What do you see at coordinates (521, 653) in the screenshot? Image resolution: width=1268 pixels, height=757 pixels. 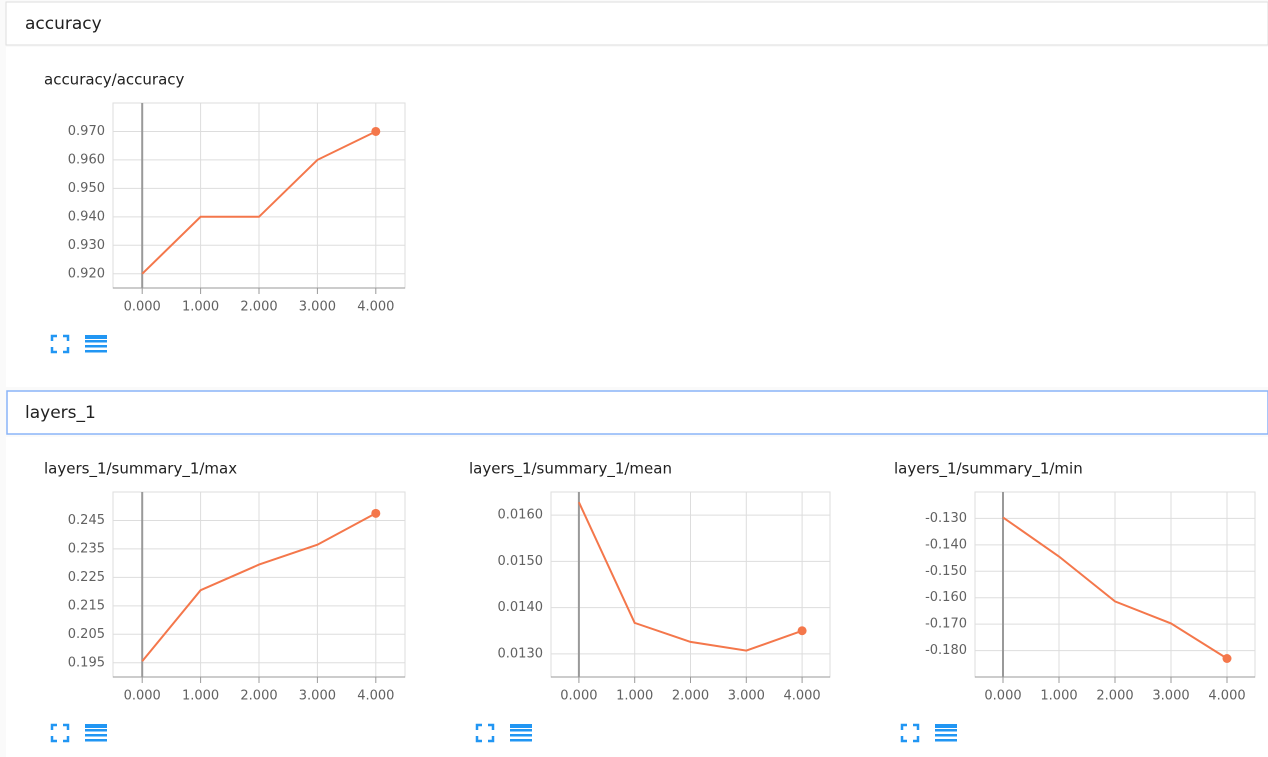 I see `y-tick-label: 0.0130` at bounding box center [521, 653].